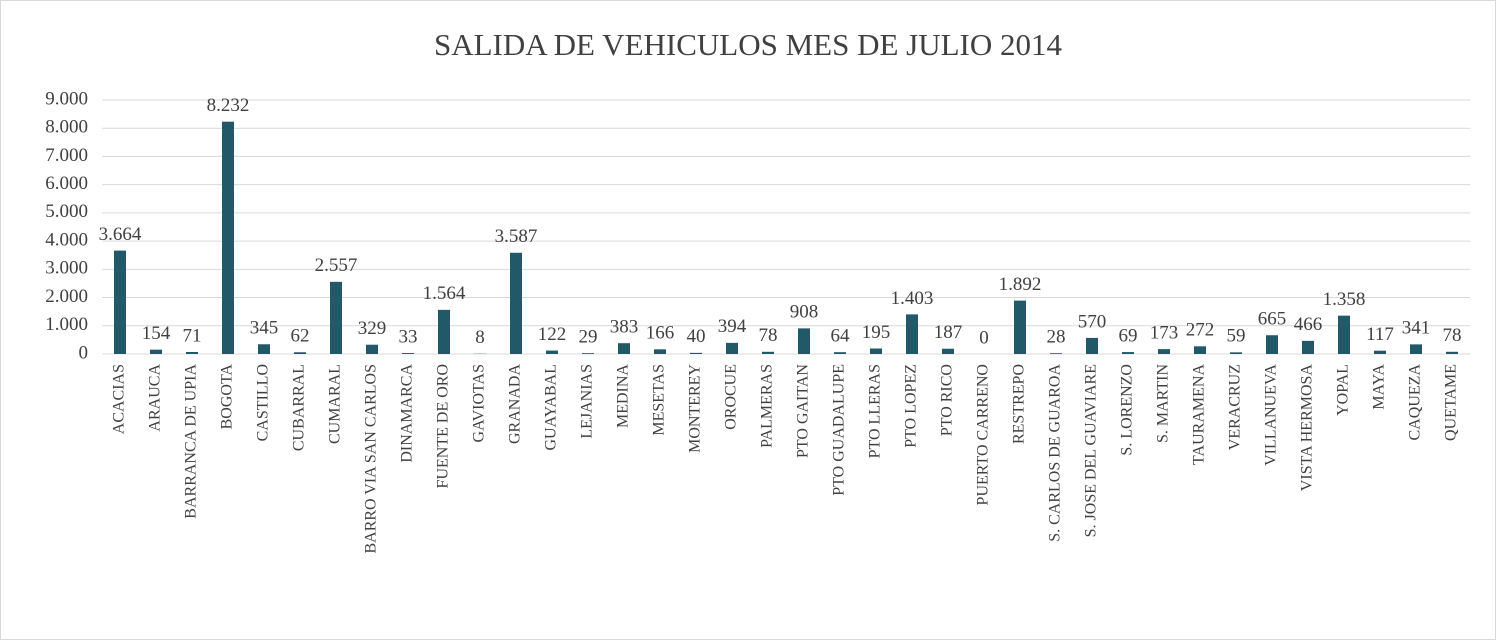 This screenshot has width=1496, height=640. What do you see at coordinates (748, 44) in the screenshot?
I see `chart-title: SALIDA DE VEHICULOS MES DE JULIO 2014` at bounding box center [748, 44].